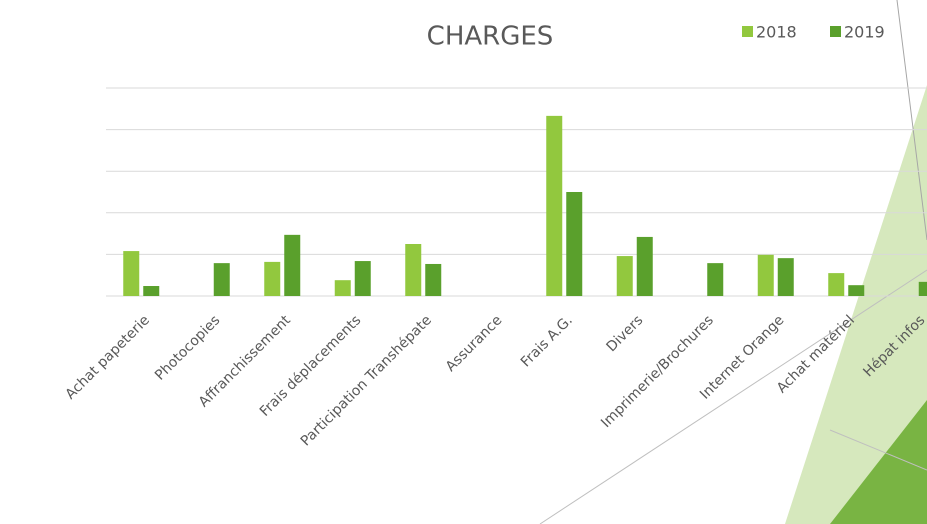  Describe the element at coordinates (864, 32) in the screenshot. I see `legend-label: 2019` at that location.